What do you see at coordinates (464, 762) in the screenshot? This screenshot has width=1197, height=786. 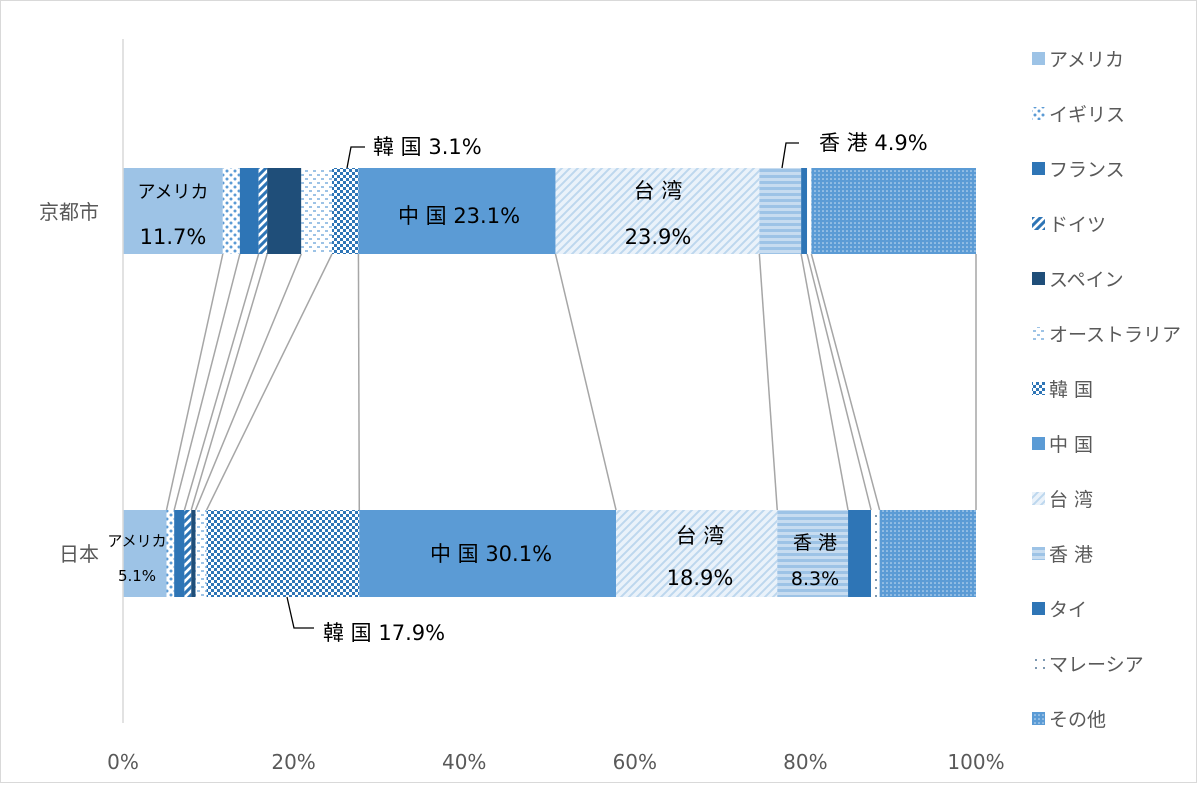 I see `x-tick-label: 40%` at bounding box center [464, 762].